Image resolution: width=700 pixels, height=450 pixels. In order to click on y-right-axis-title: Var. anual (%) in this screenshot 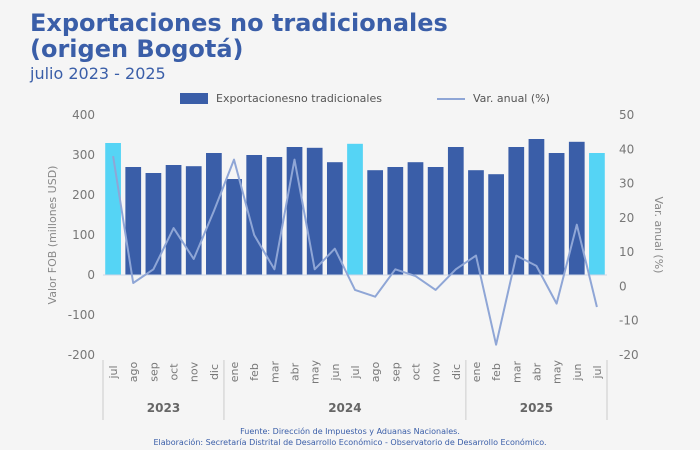, I will do `click(658, 235)`.